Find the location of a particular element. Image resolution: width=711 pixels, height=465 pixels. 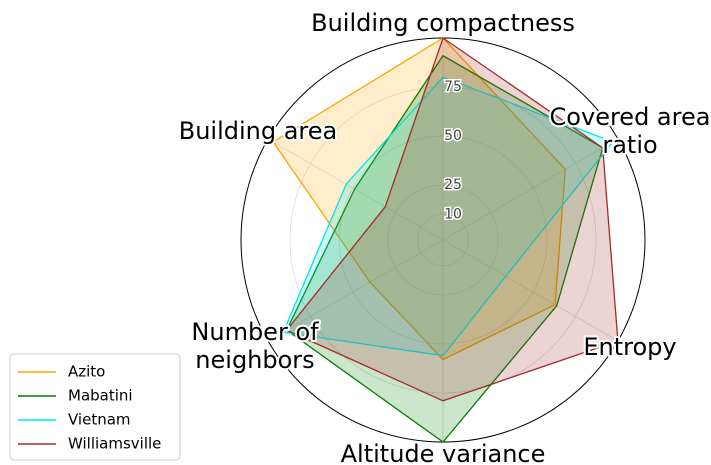

legend-label: Vietnam is located at coordinates (99, 420).